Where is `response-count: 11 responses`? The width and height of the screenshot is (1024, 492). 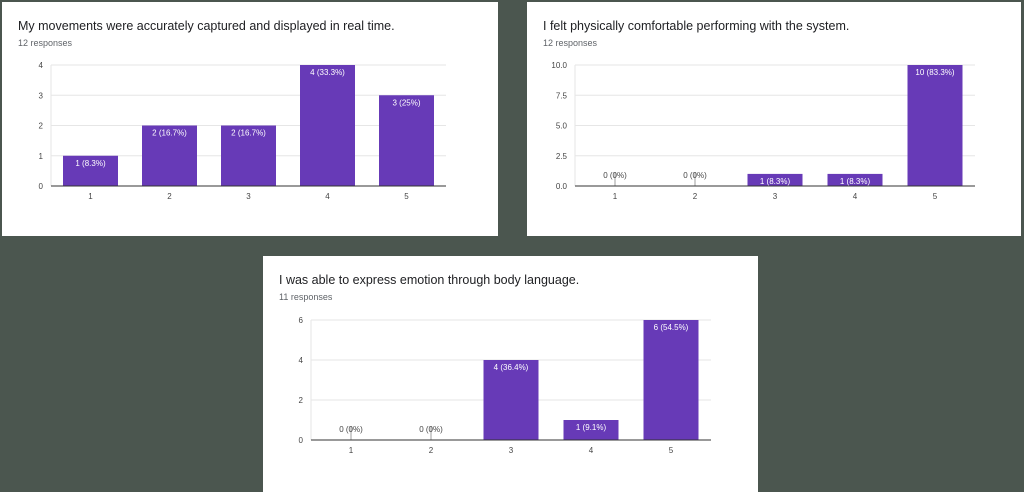
response-count: 11 responses is located at coordinates (306, 297).